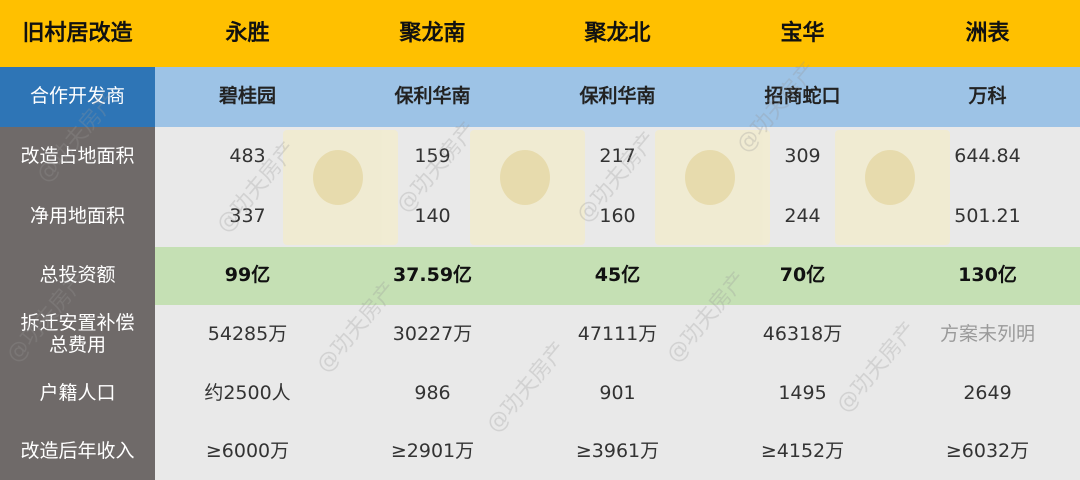  I want to click on cell-annual-income: ≥4152万, so click(802, 450).